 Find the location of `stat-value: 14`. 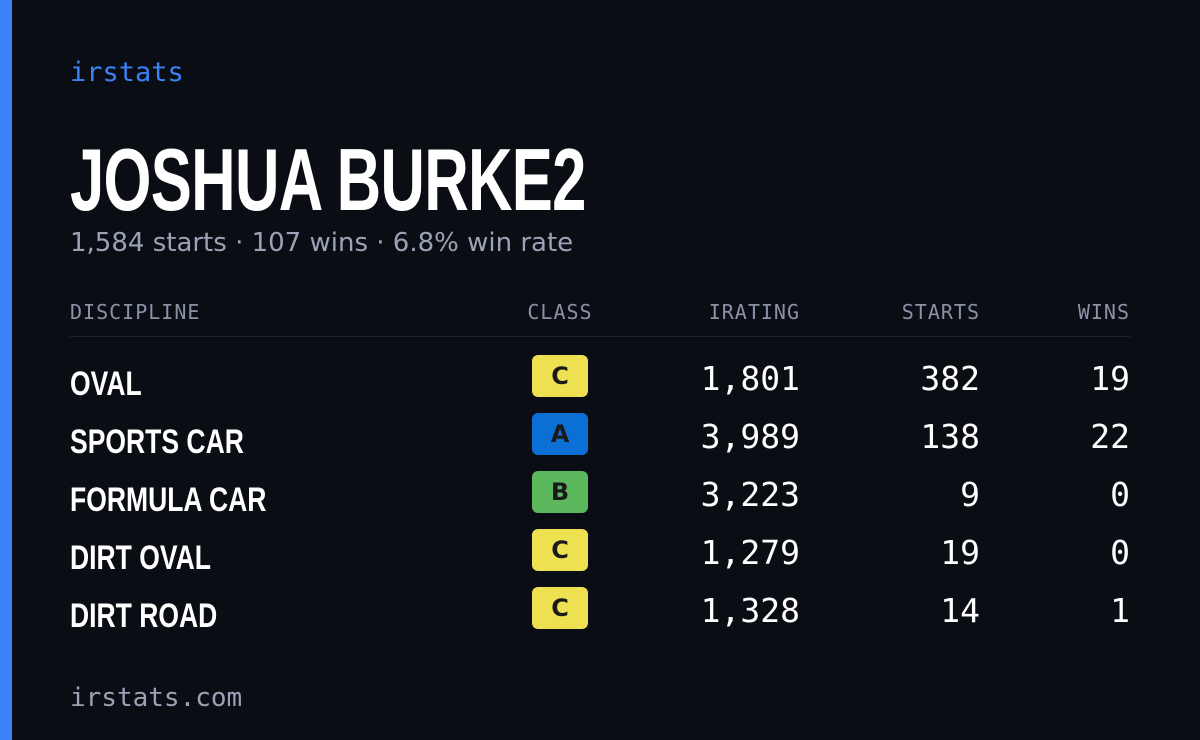

stat-value: 14 is located at coordinates (960, 610).